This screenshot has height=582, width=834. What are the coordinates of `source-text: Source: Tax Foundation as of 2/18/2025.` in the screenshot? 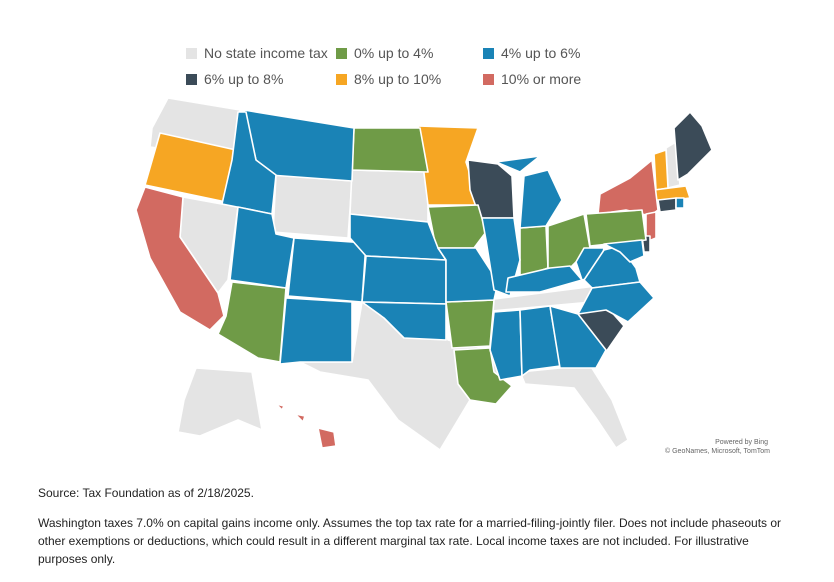 It's located at (146, 493).